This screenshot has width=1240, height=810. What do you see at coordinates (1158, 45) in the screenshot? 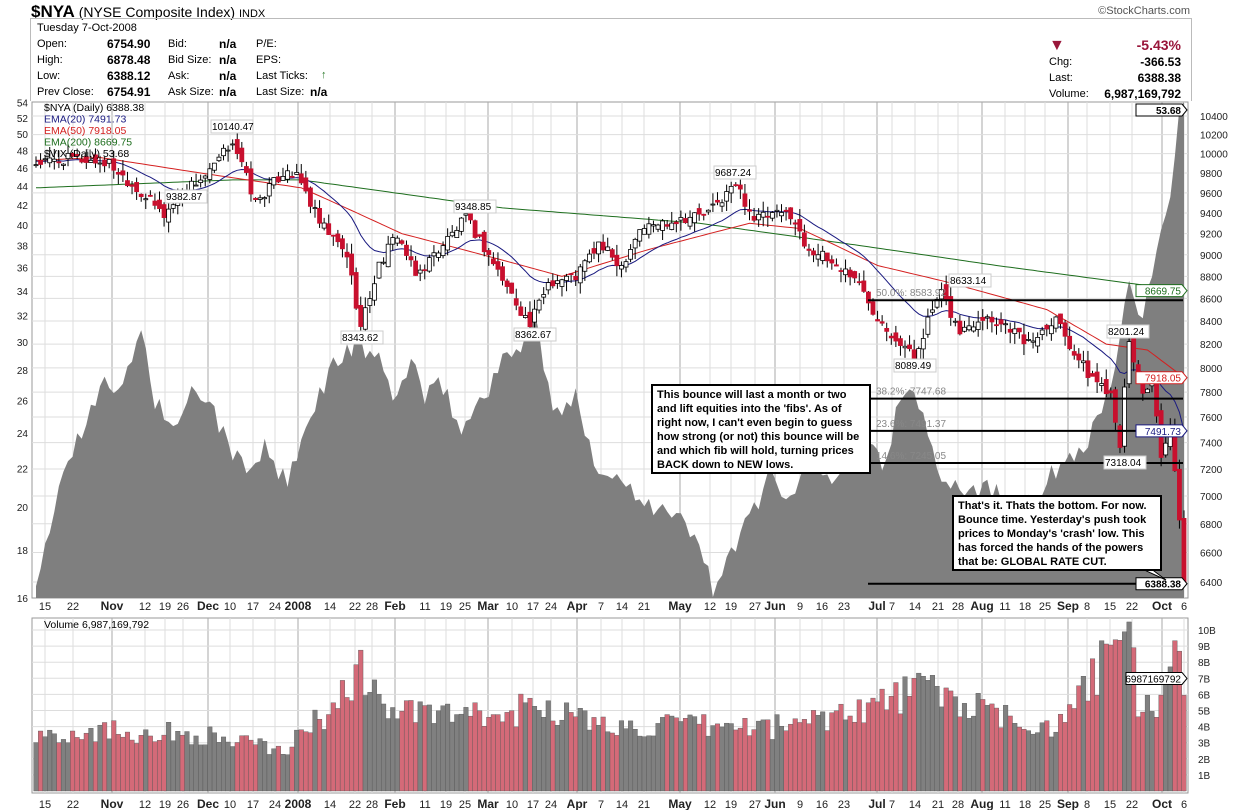
I see `change-percent: -5.43%` at bounding box center [1158, 45].